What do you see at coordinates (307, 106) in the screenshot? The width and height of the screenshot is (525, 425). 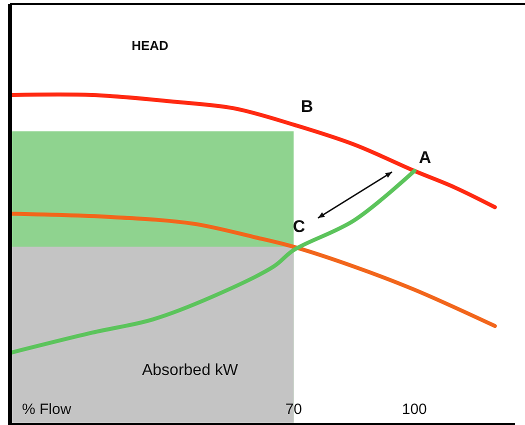 I see `annotation: B` at bounding box center [307, 106].